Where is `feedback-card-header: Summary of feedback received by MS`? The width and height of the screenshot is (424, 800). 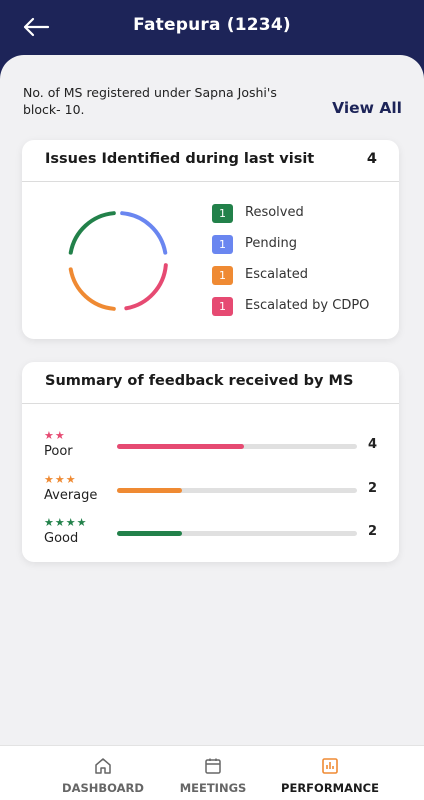 feedback-card-header: Summary of feedback received by MS is located at coordinates (210, 383).